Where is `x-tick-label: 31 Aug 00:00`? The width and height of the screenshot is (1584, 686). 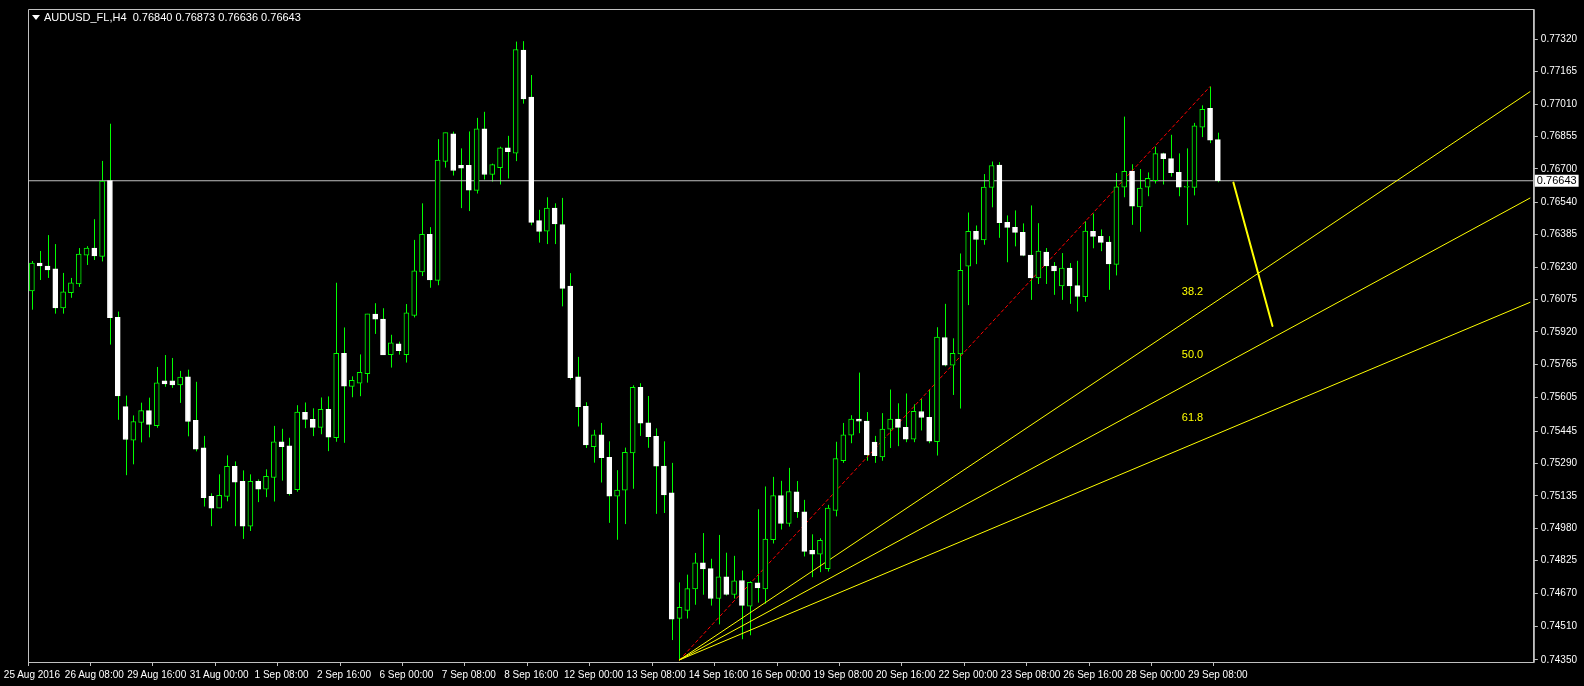 x-tick-label: 31 Aug 00:00 is located at coordinates (219, 674).